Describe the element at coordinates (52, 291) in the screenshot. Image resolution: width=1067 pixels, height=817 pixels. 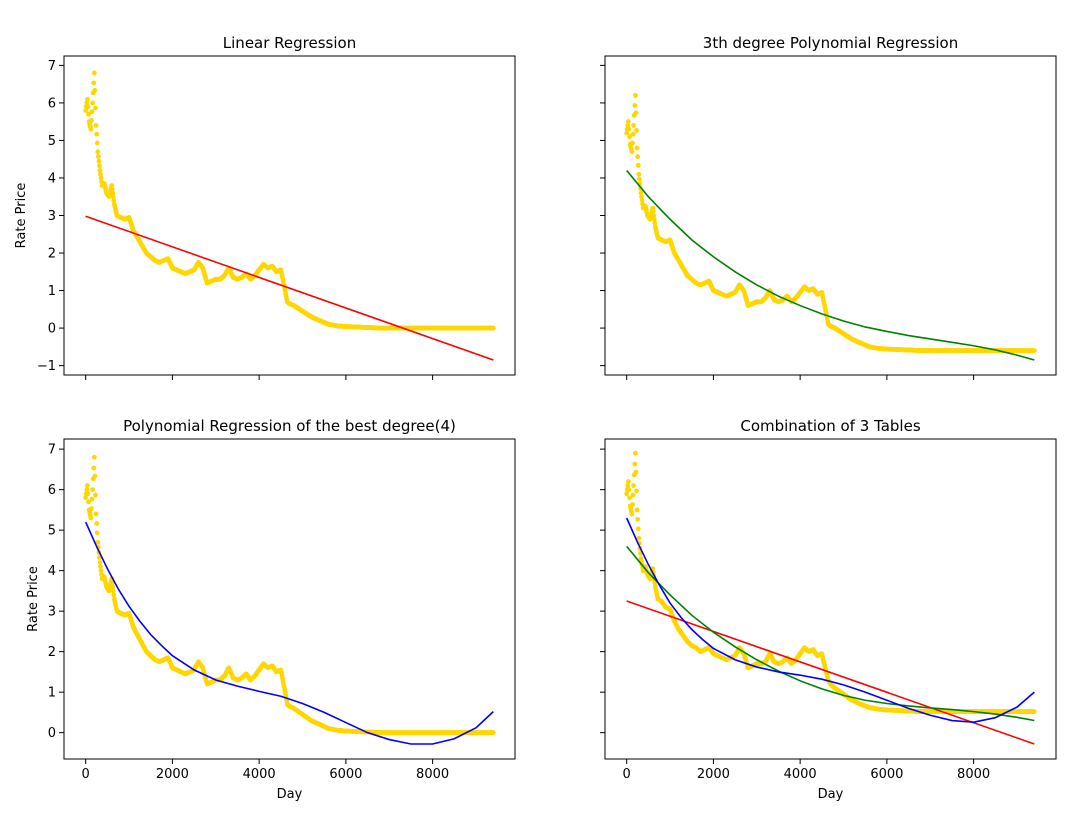
I see `y-tick-label: 1` at that location.